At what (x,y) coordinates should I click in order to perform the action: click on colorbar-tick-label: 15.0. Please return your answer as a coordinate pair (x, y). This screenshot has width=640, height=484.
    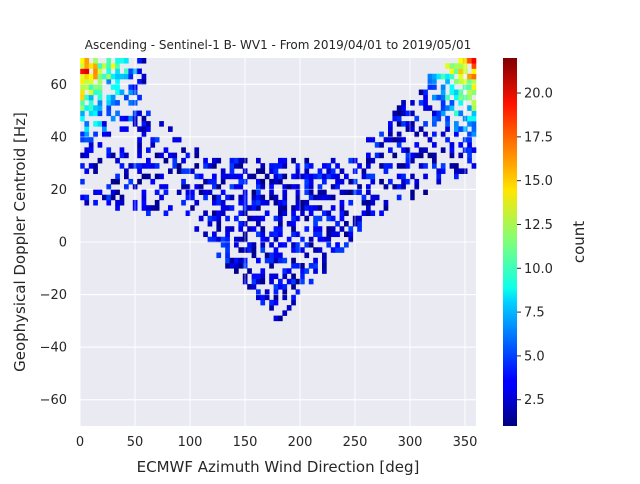
    Looking at the image, I should click on (538, 181).